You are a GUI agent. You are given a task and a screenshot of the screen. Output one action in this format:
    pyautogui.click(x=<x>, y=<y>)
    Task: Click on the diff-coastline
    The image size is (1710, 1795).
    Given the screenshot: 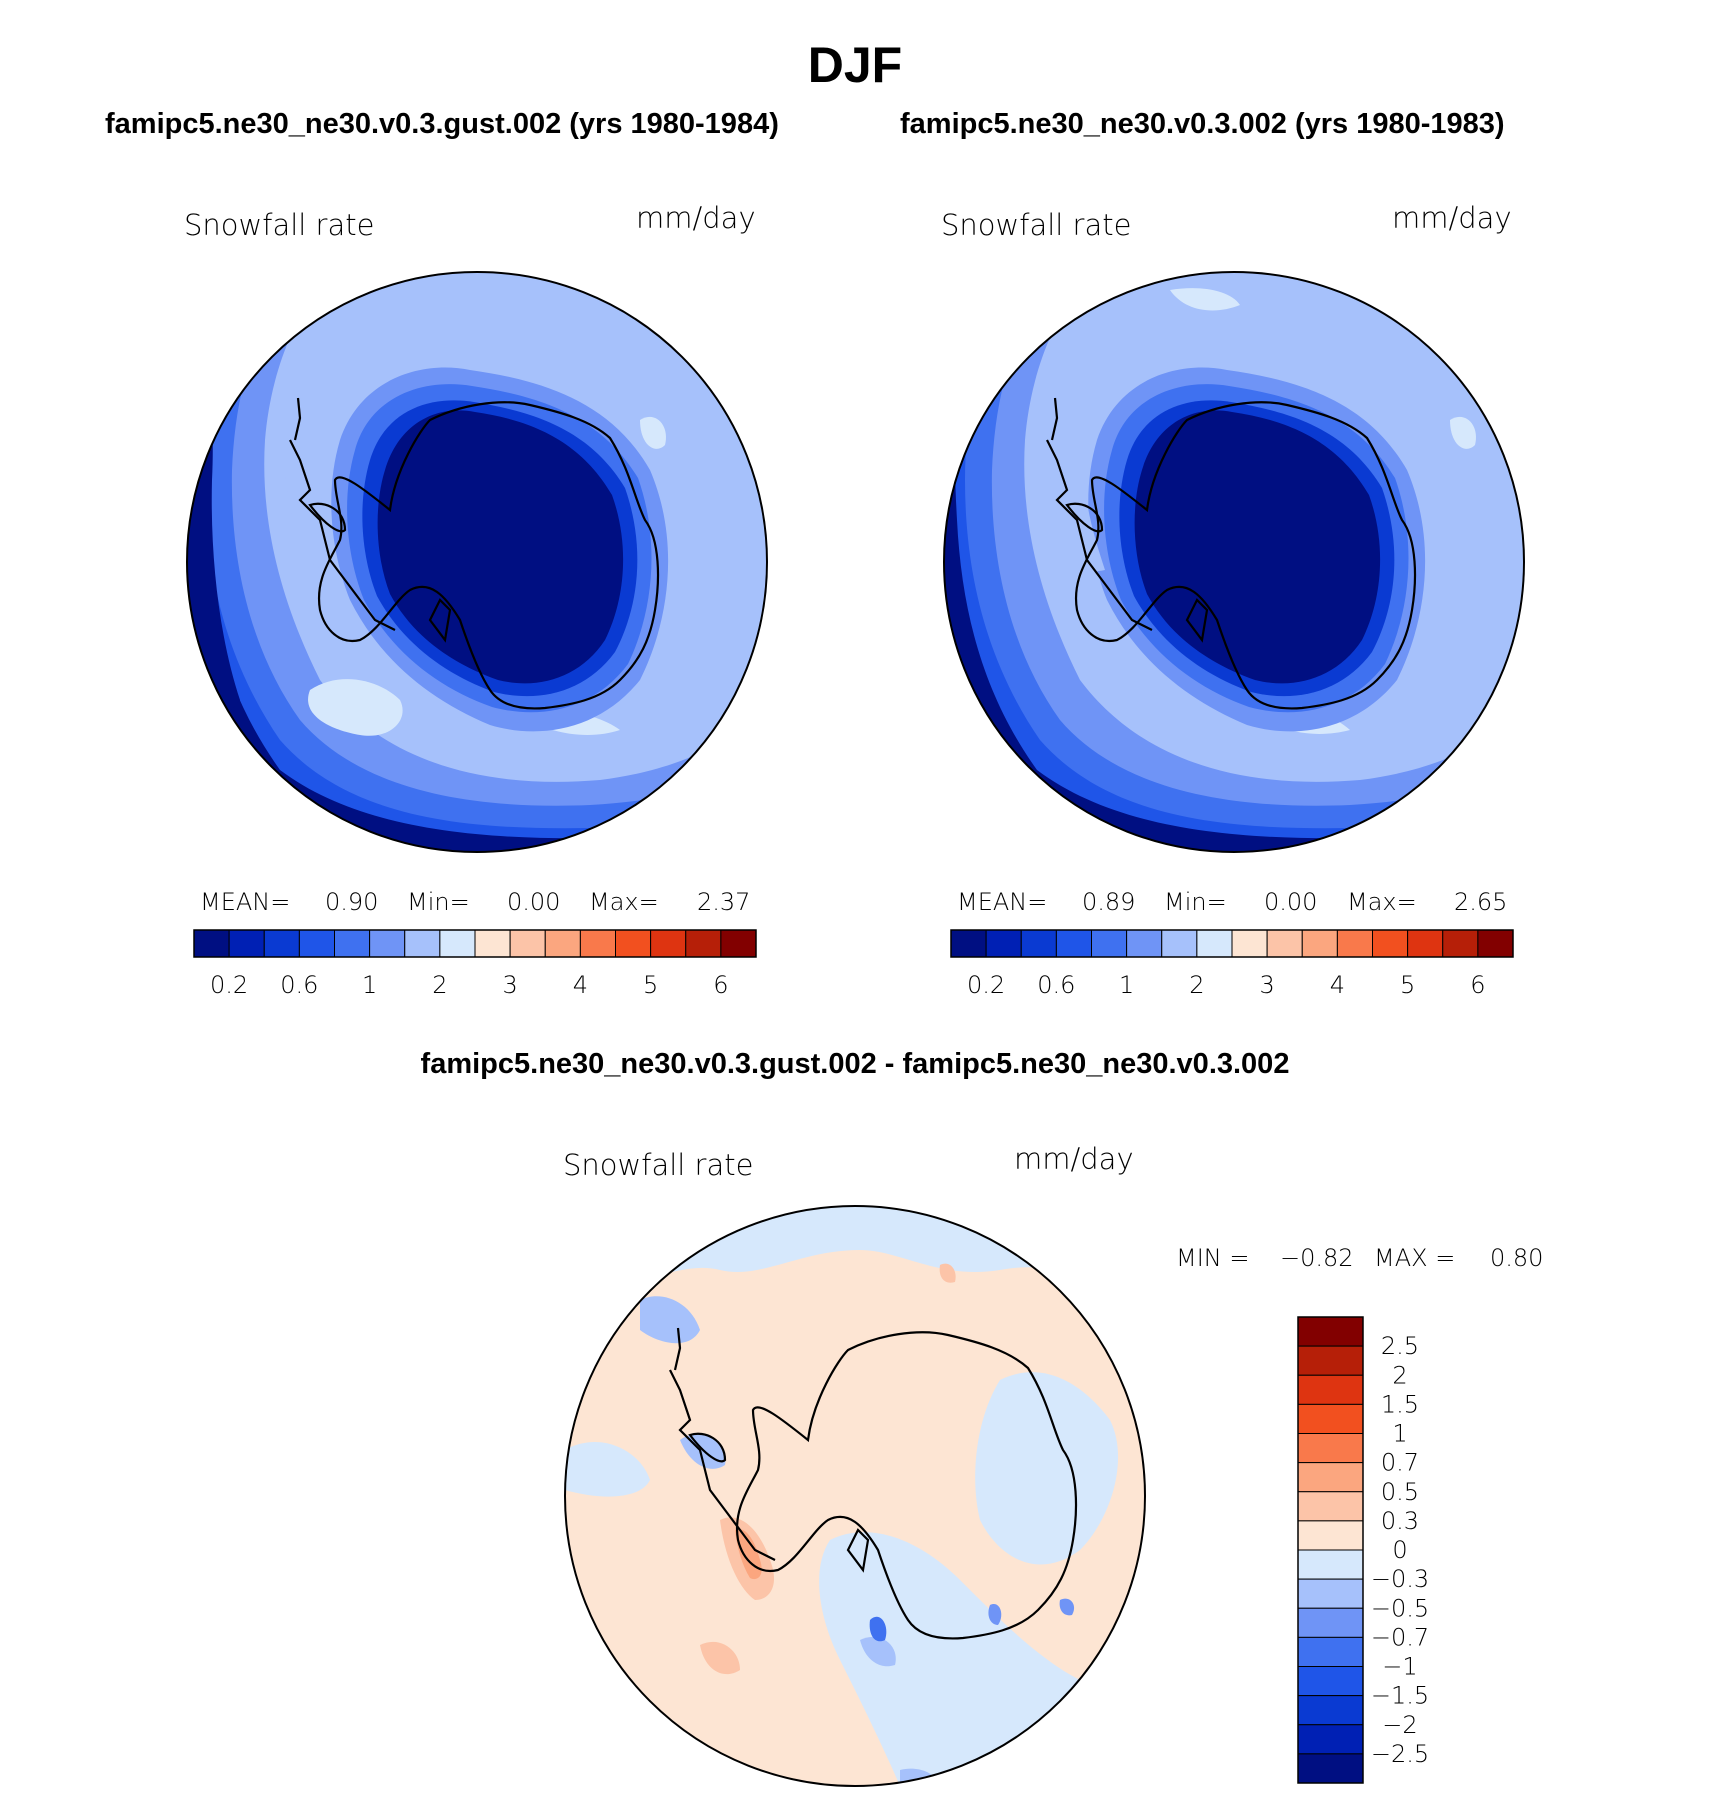 What is the action you would take?
    pyautogui.click(x=873, y=1483)
    